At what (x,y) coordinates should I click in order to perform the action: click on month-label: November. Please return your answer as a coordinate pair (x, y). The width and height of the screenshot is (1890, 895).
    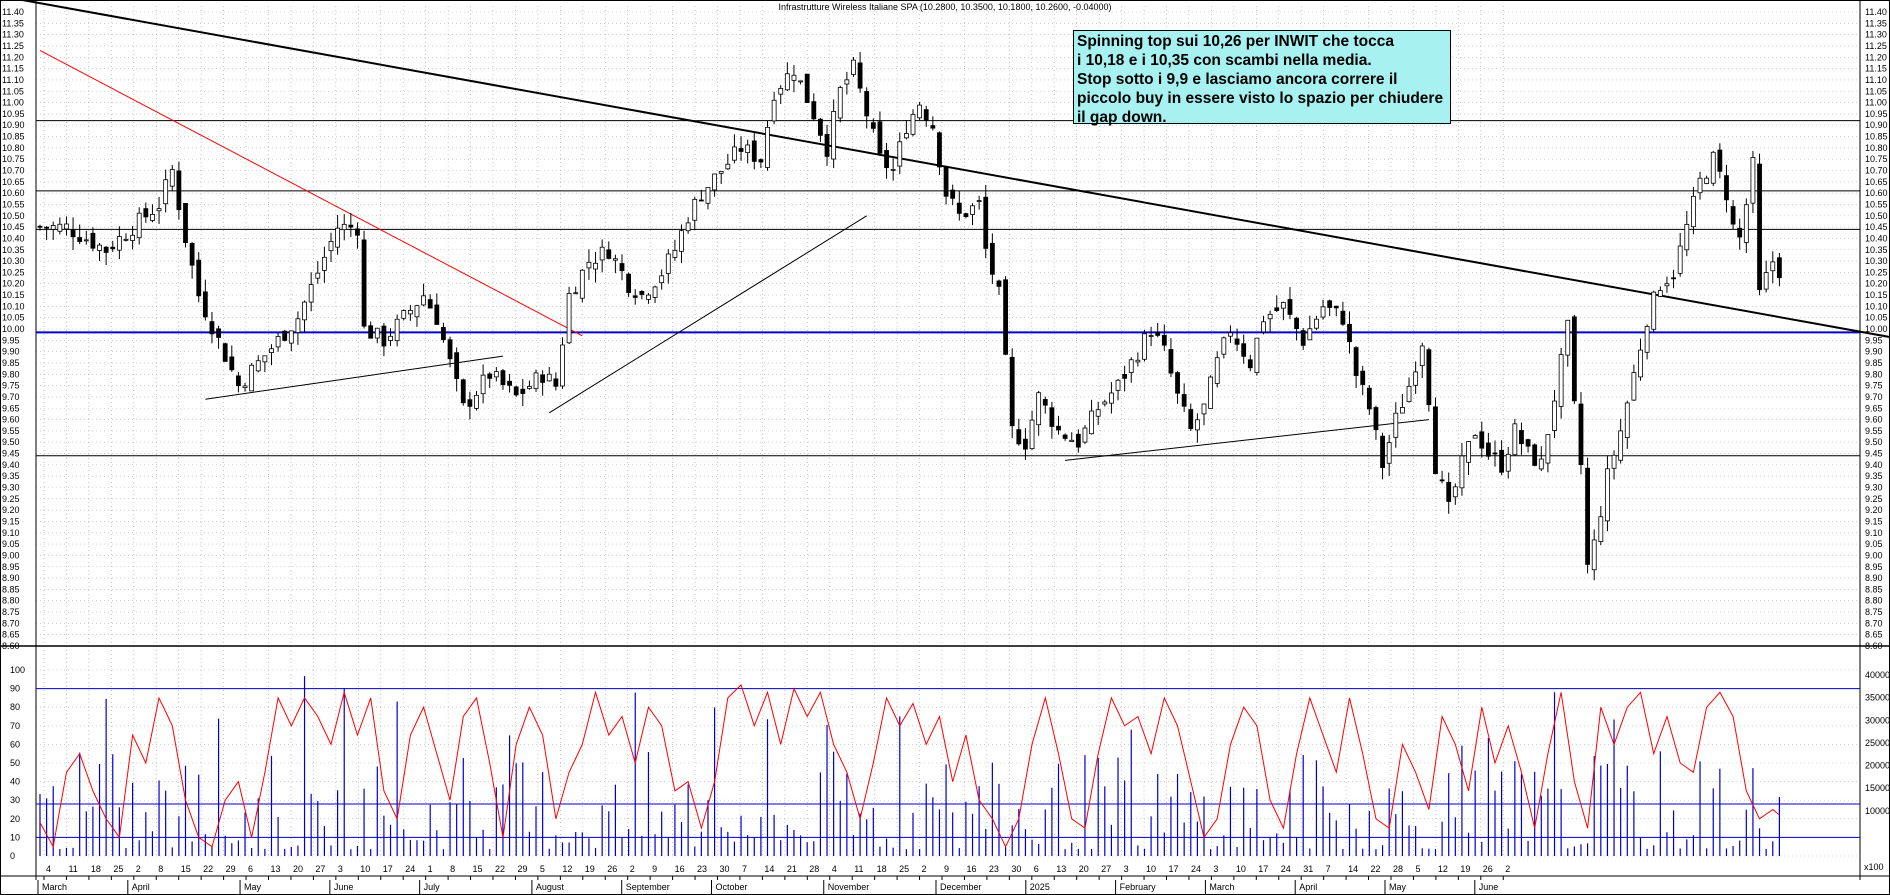
    Looking at the image, I should click on (849, 887).